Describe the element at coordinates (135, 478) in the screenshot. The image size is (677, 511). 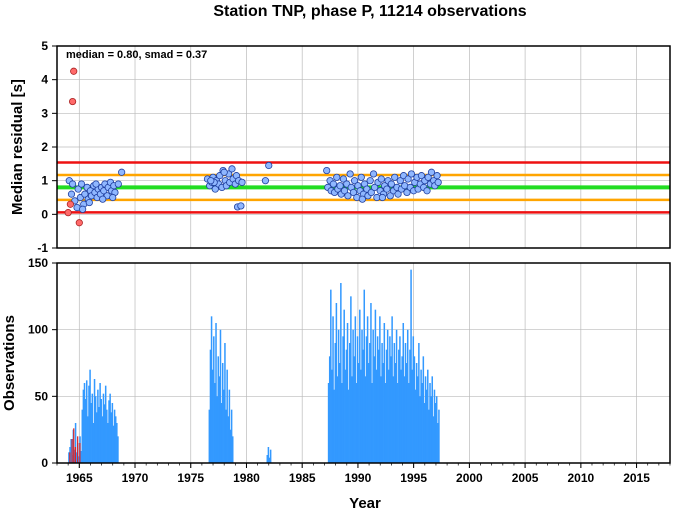
I see `x-tick-label: 1970` at that location.